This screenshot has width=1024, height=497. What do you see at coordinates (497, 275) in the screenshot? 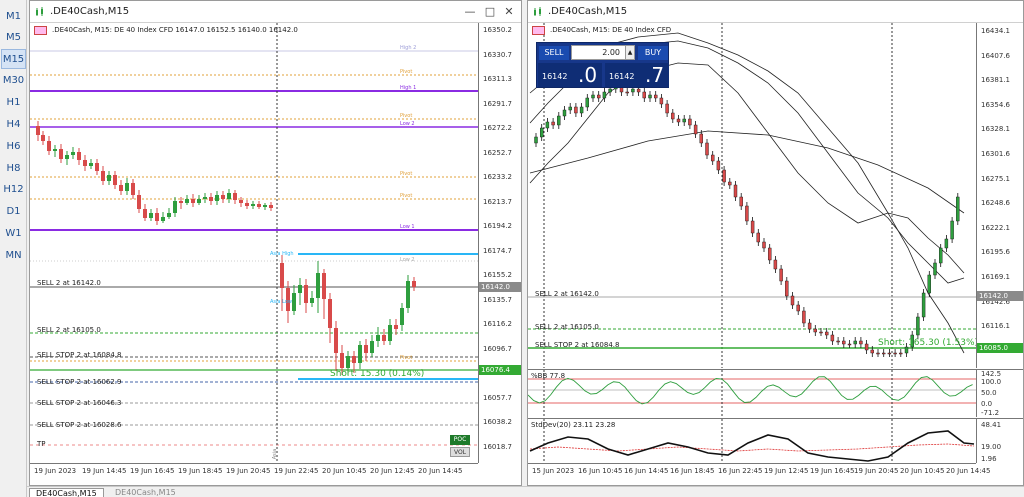
I see `price-axis-label: 16155.2` at bounding box center [497, 275].